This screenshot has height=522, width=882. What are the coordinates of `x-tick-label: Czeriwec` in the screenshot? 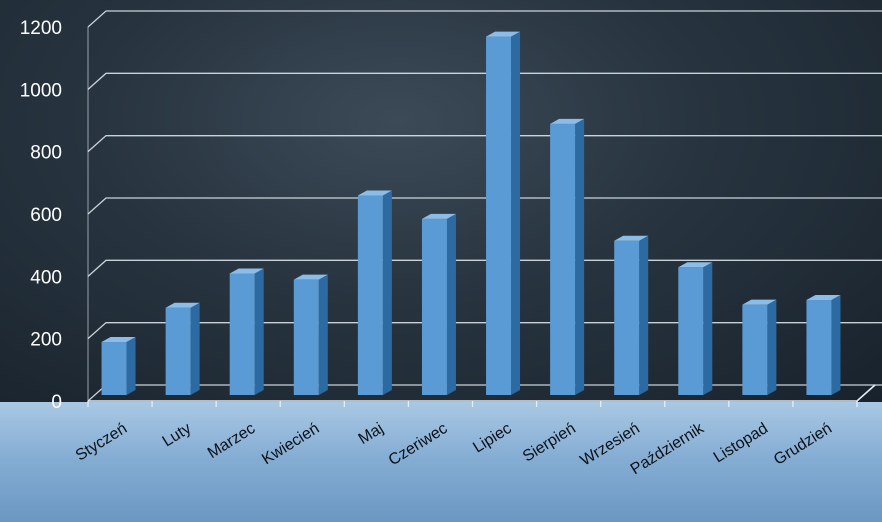 It's located at (418, 444).